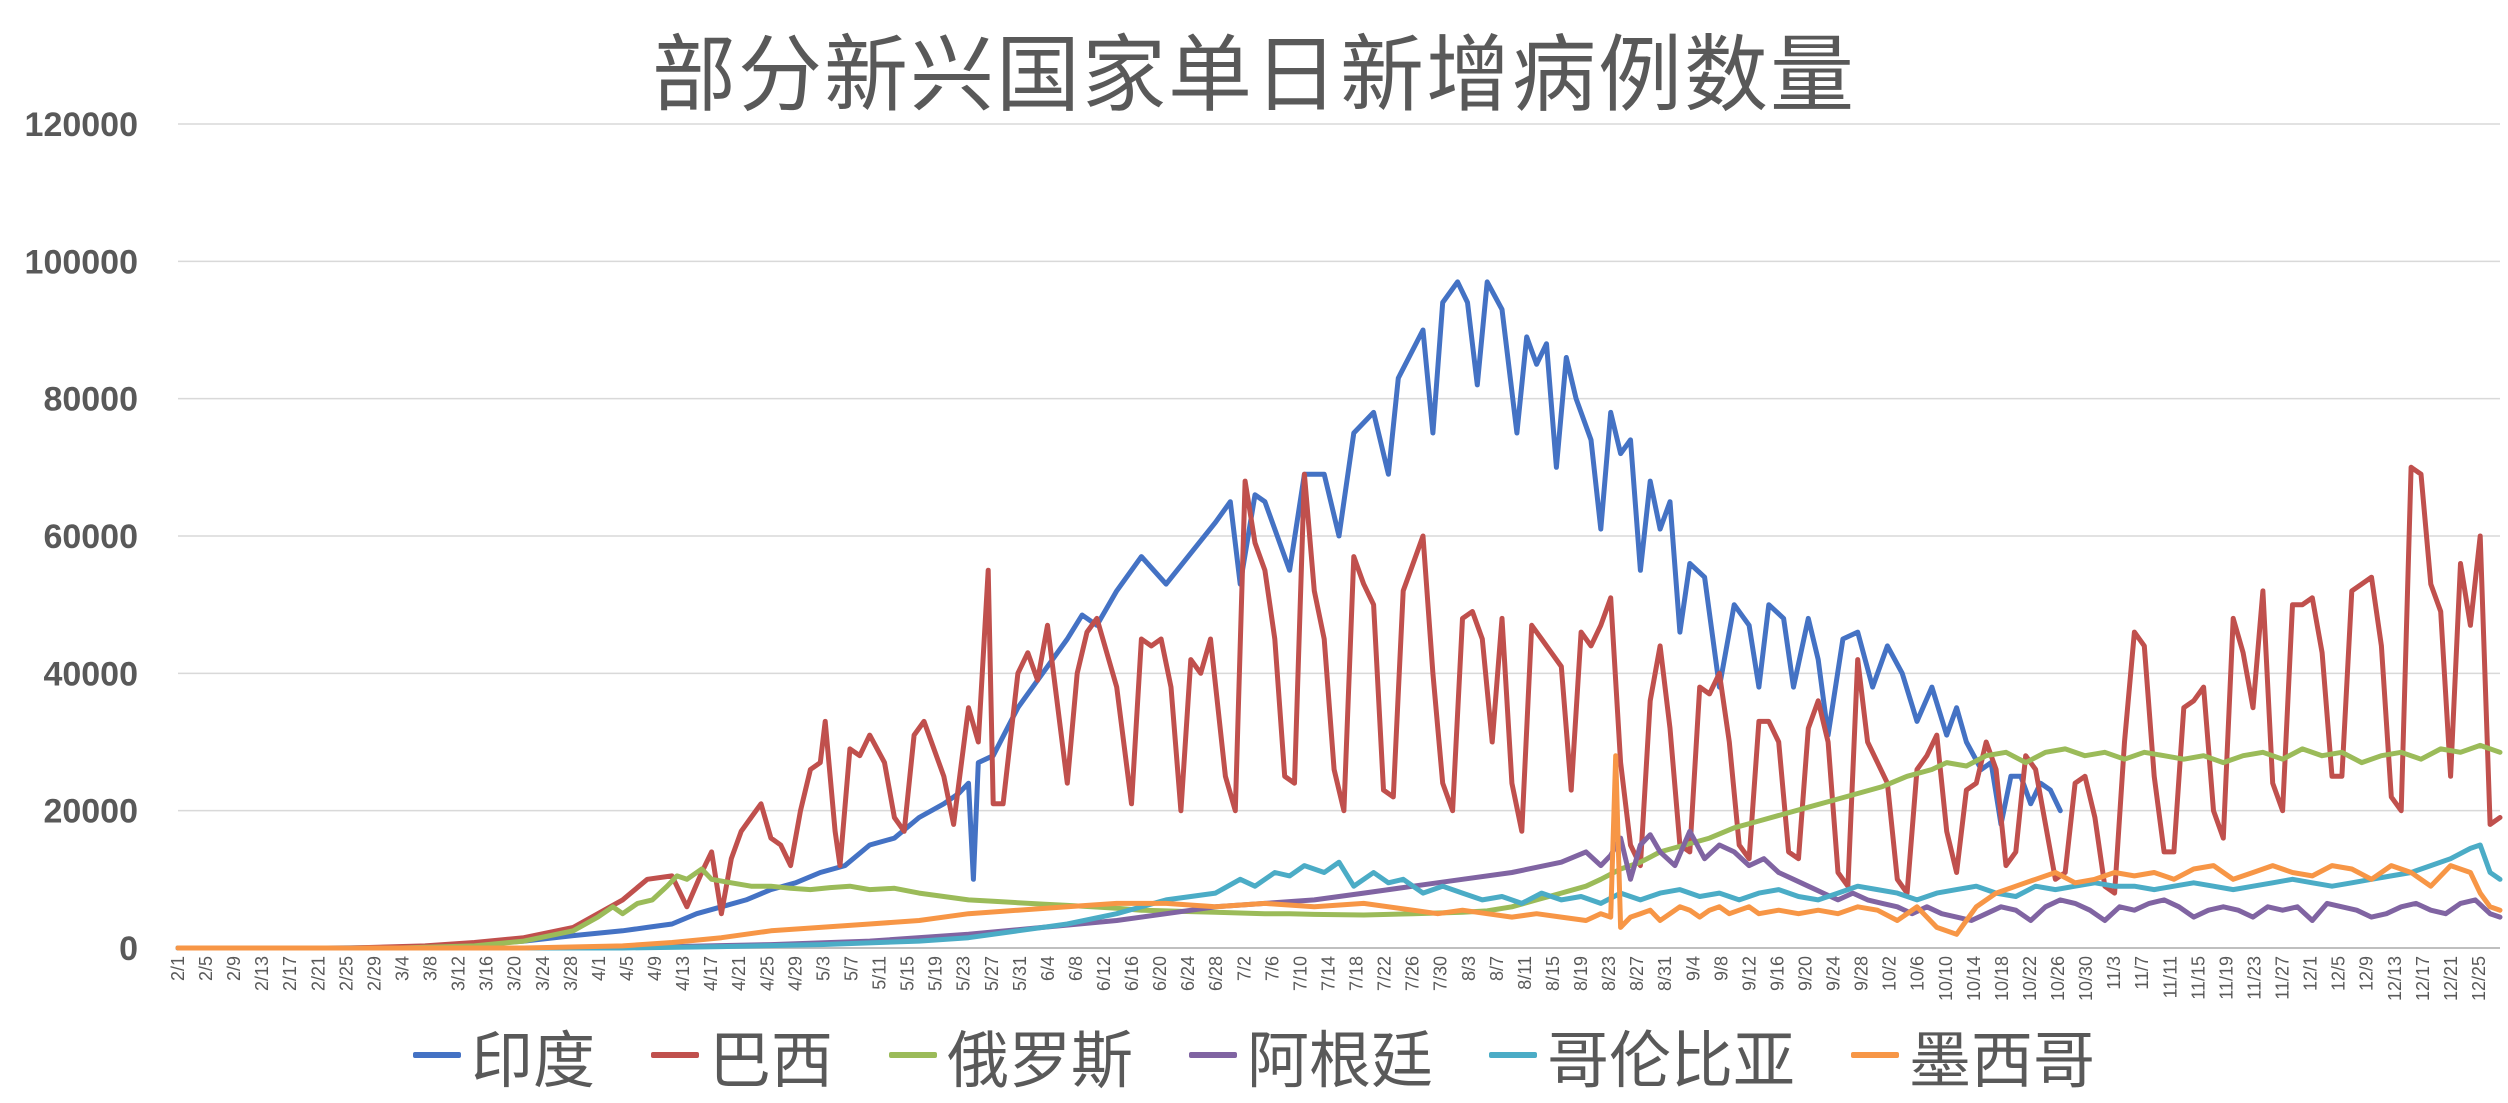 This screenshot has width=2508, height=1103. Describe the element at coordinates (2226, 978) in the screenshot. I see `x-tick-label: 11/19` at that location.